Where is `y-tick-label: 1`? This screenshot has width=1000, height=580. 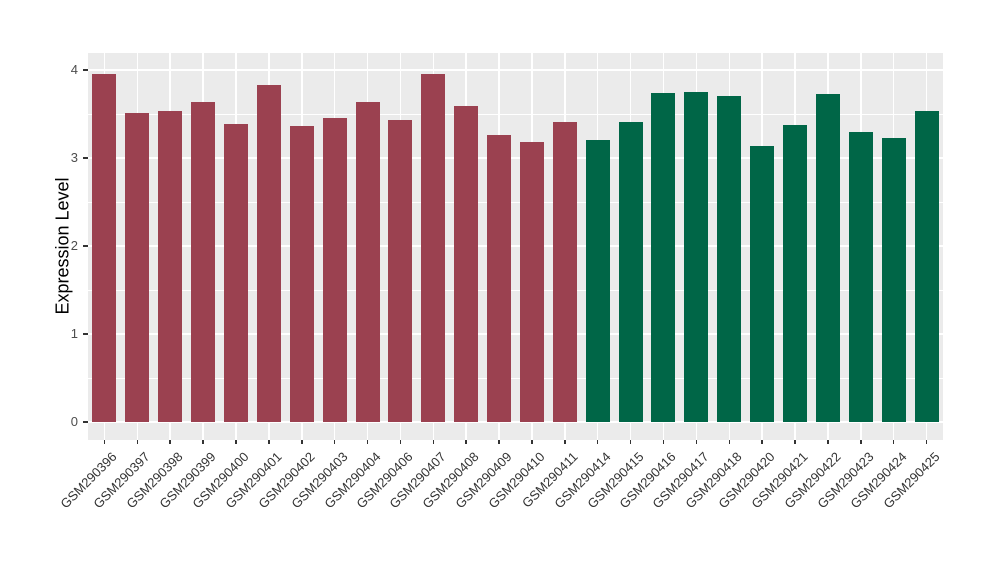
y-tick-label: 1 is located at coordinates (74, 333).